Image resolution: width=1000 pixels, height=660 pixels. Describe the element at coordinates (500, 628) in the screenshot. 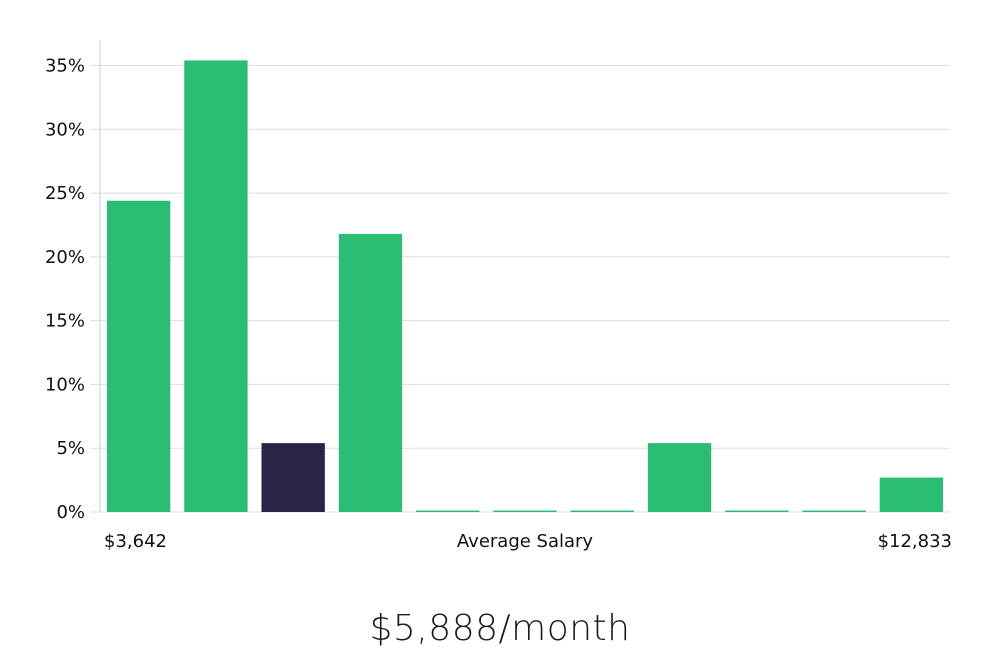

I see `average-salary-value: $5,888/month` at that location.